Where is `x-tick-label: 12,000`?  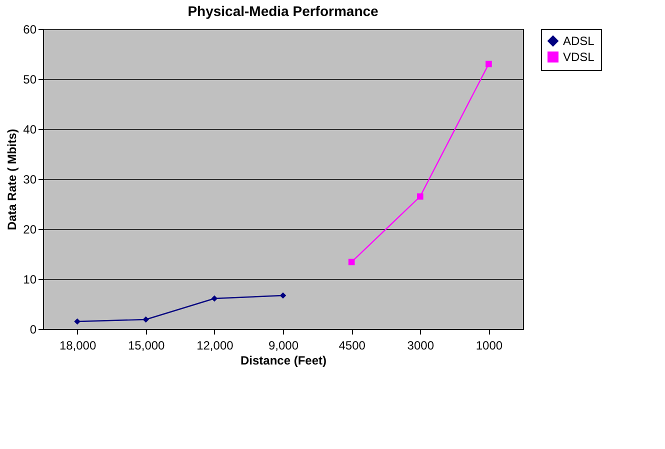 x-tick-label: 12,000 is located at coordinates (215, 345).